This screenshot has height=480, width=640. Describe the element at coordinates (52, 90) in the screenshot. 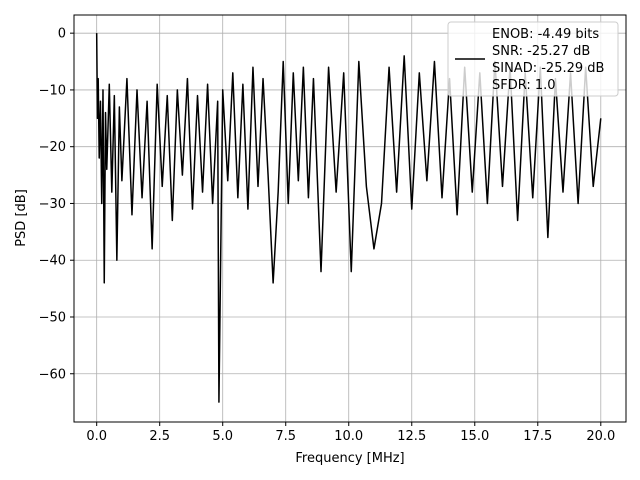

I see `y-tick-label: −10` at that location.